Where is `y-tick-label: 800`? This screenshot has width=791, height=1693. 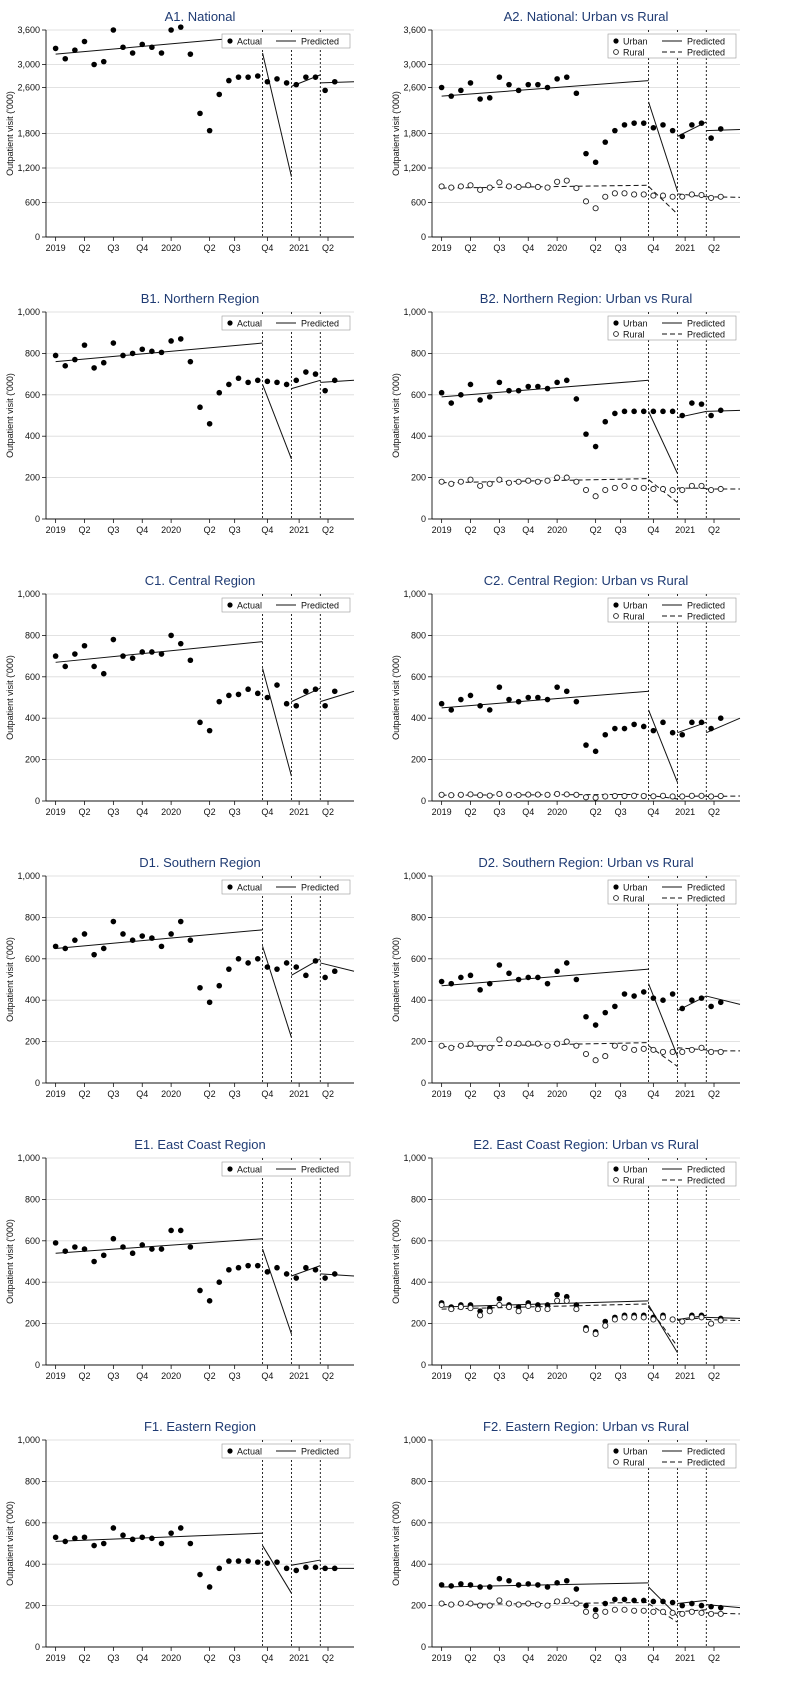 y-tick-label: 800 is located at coordinates (32, 353).